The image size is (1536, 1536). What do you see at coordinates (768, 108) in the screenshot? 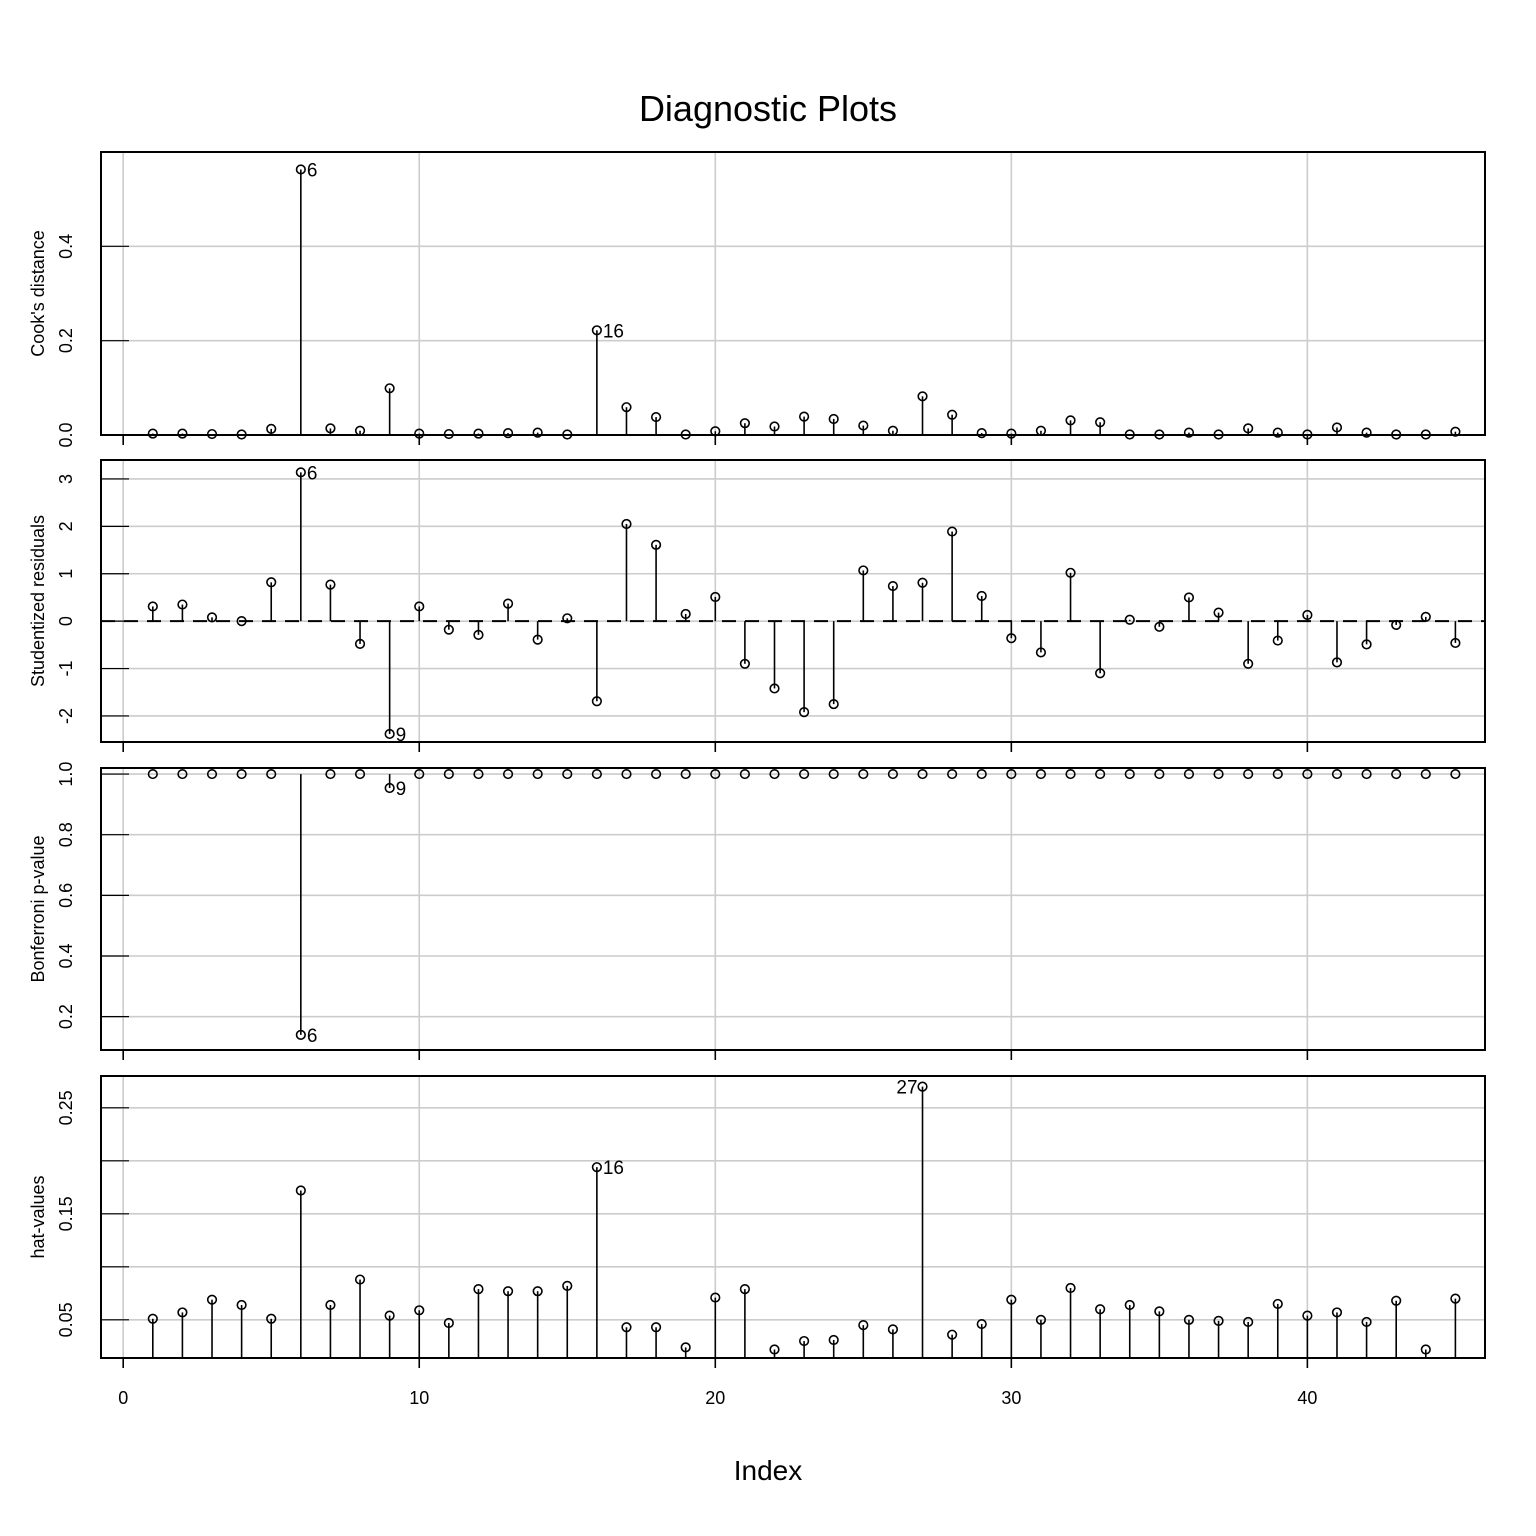
I see `figure-title: Diagnostic Plots` at bounding box center [768, 108].